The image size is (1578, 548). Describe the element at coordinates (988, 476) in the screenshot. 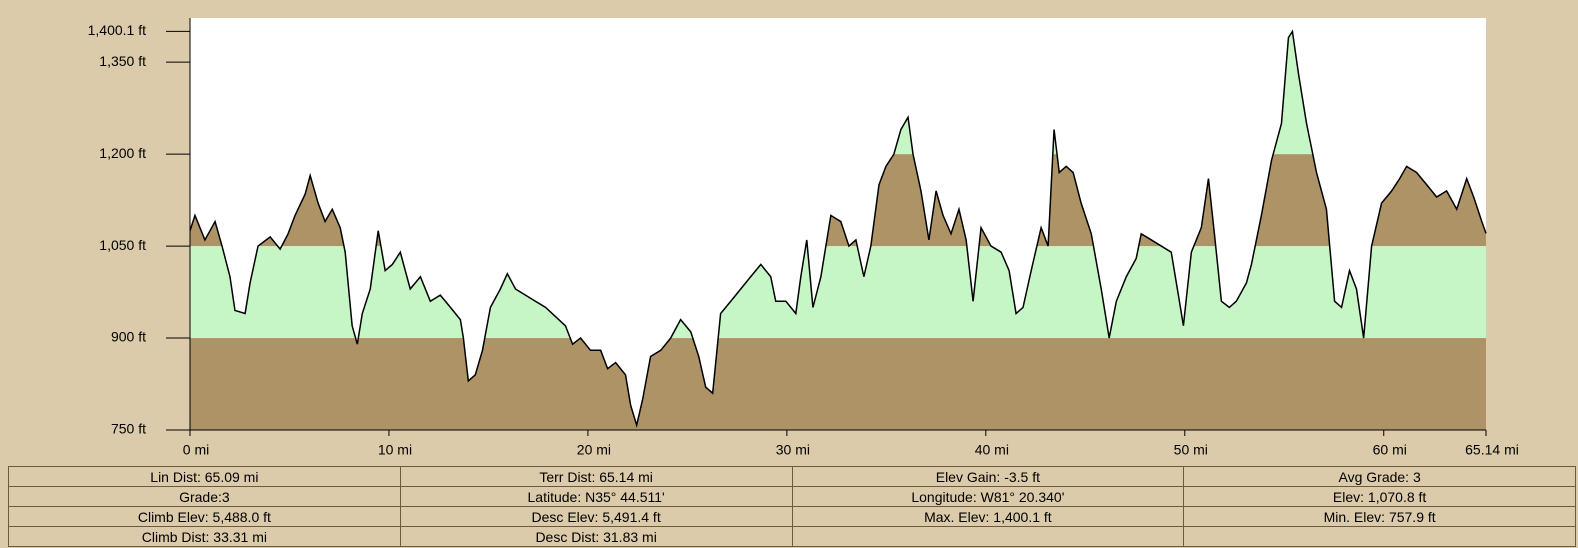

I see `stats-cell: Elev Gain: -3.5 ft` at that location.